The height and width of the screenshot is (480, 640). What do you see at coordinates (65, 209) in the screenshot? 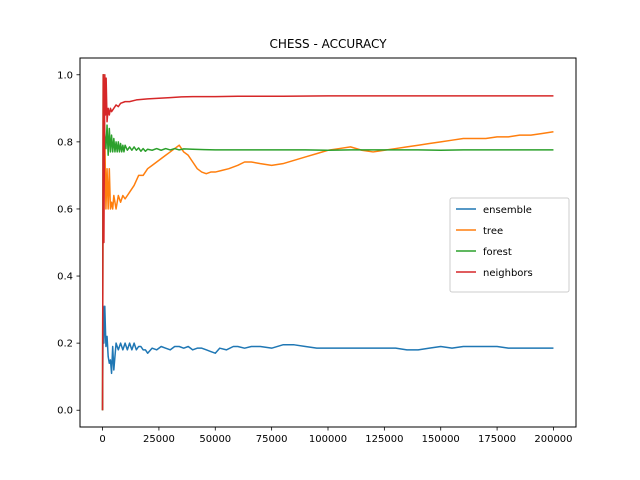
I see `y-tick-label: 0.6` at bounding box center [65, 209].